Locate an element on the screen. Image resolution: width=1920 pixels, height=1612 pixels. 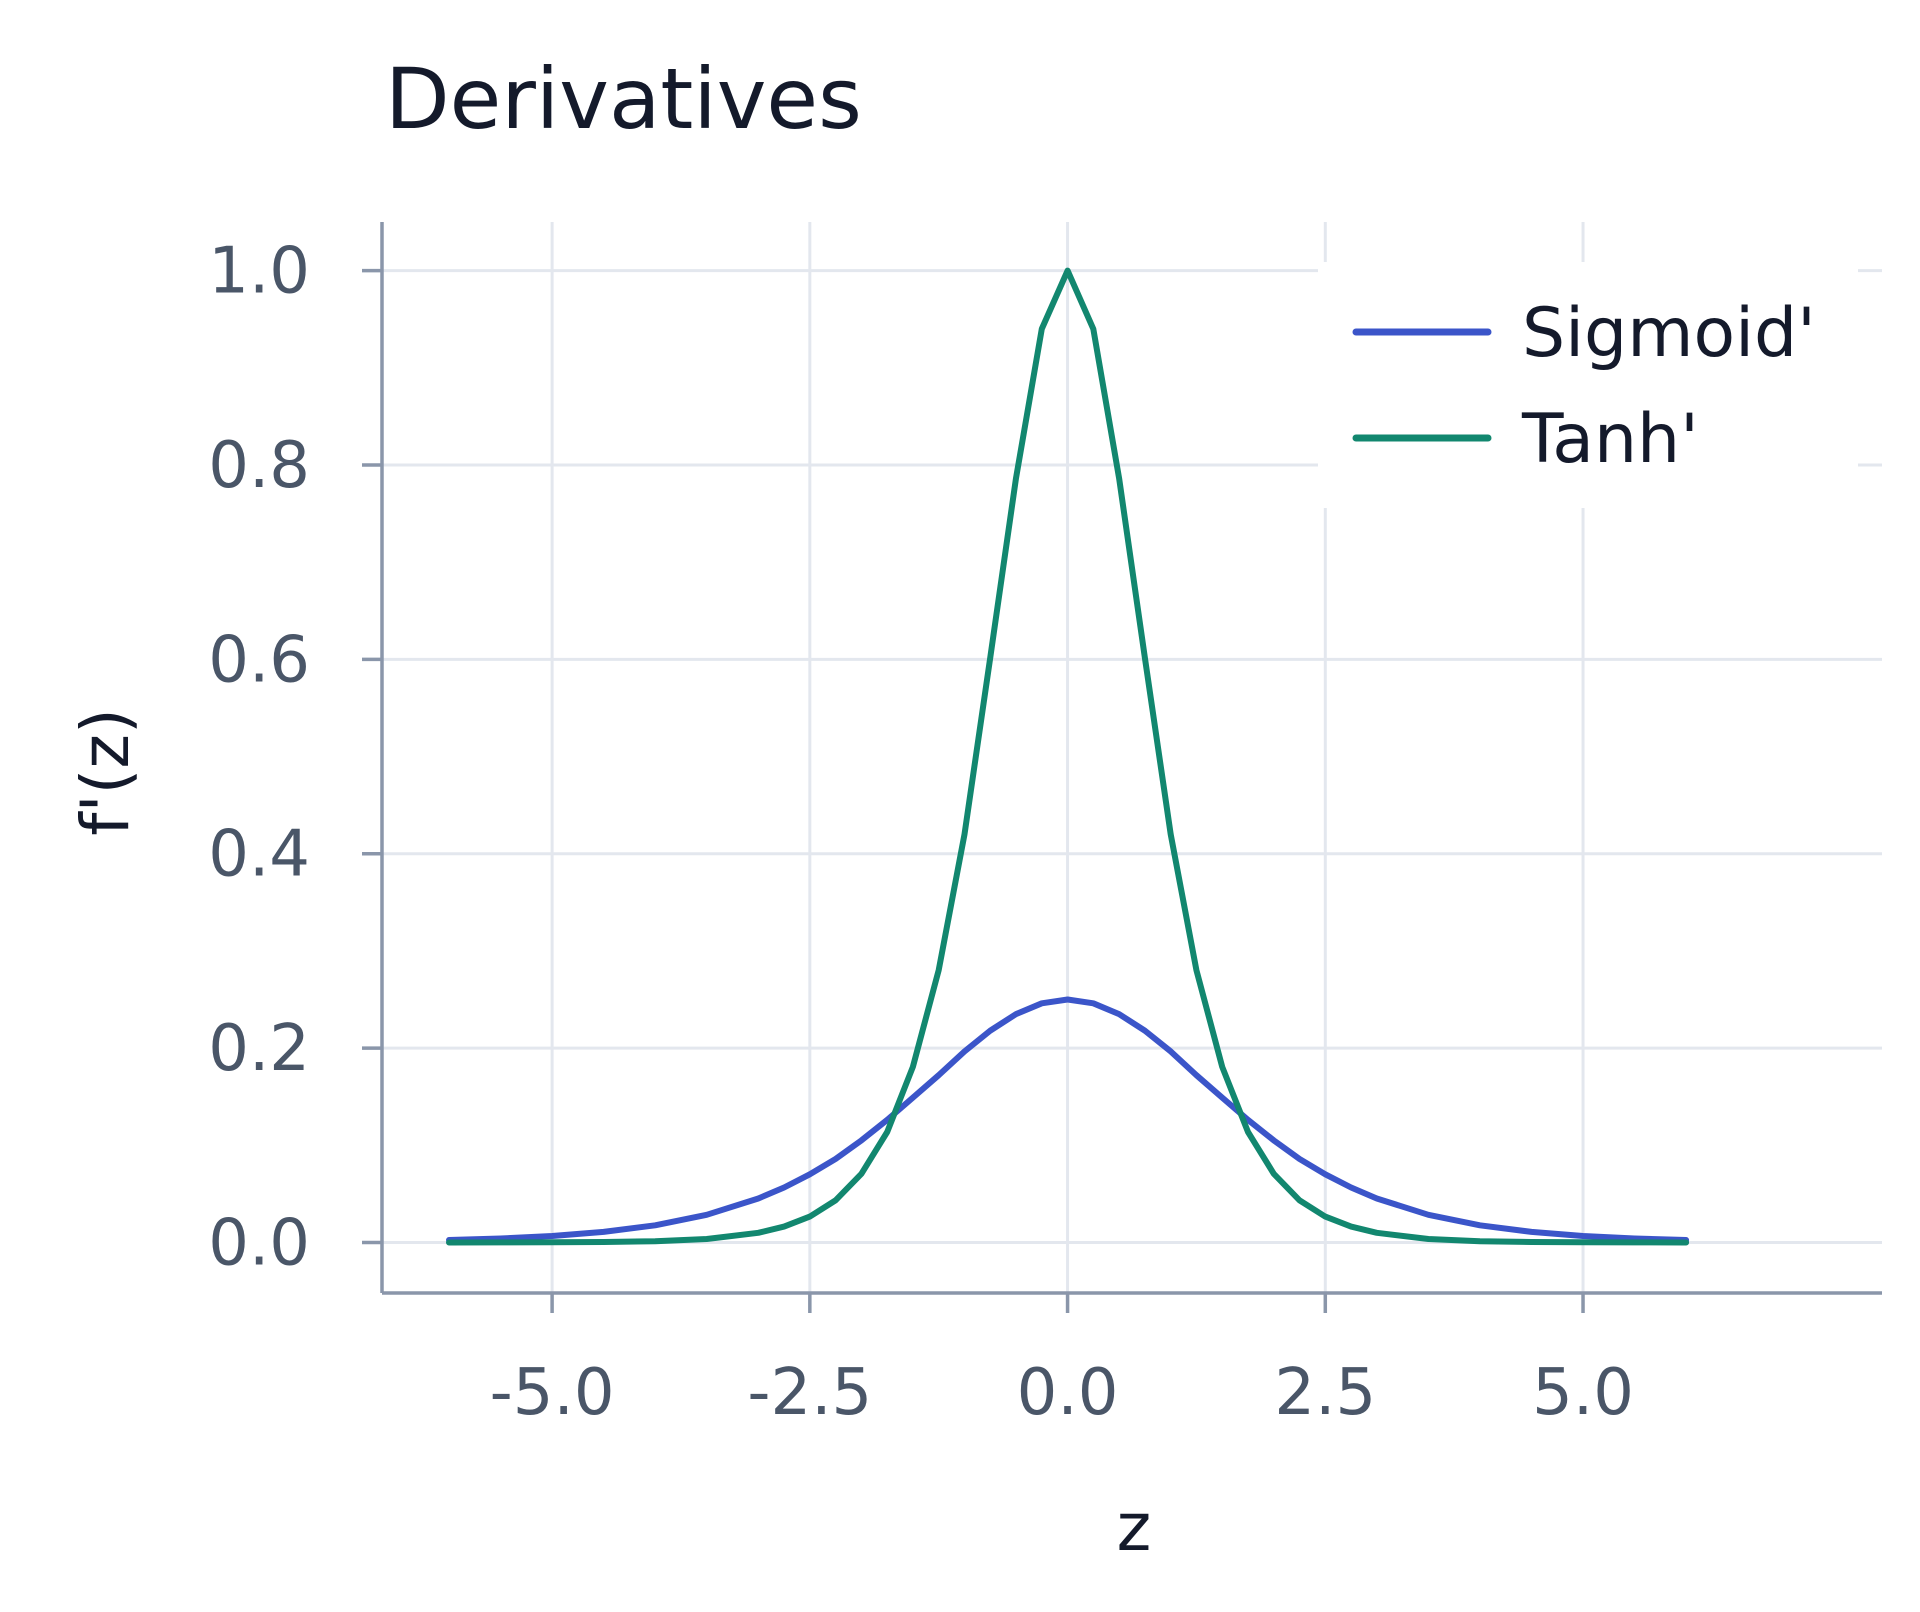
y-tick-label: 0.4 is located at coordinates (259, 855).